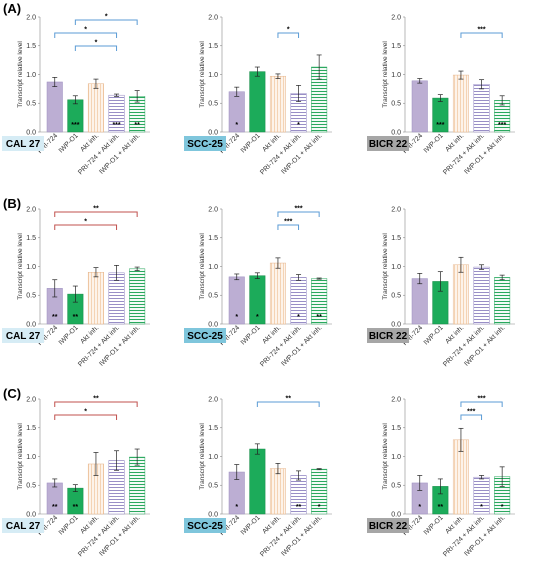 The width and height of the screenshot is (550, 565). Describe the element at coordinates (481, 399) in the screenshot. I see `bracket-significance: ***` at that location.